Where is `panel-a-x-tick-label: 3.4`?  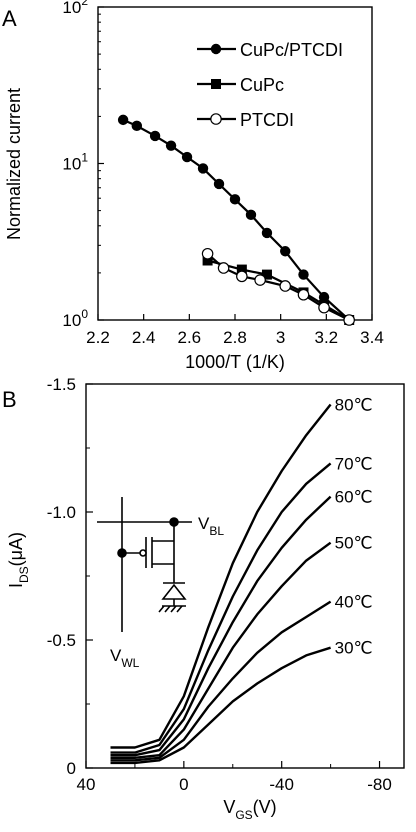 panel-a-x-tick-label: 3.4 is located at coordinates (372, 337).